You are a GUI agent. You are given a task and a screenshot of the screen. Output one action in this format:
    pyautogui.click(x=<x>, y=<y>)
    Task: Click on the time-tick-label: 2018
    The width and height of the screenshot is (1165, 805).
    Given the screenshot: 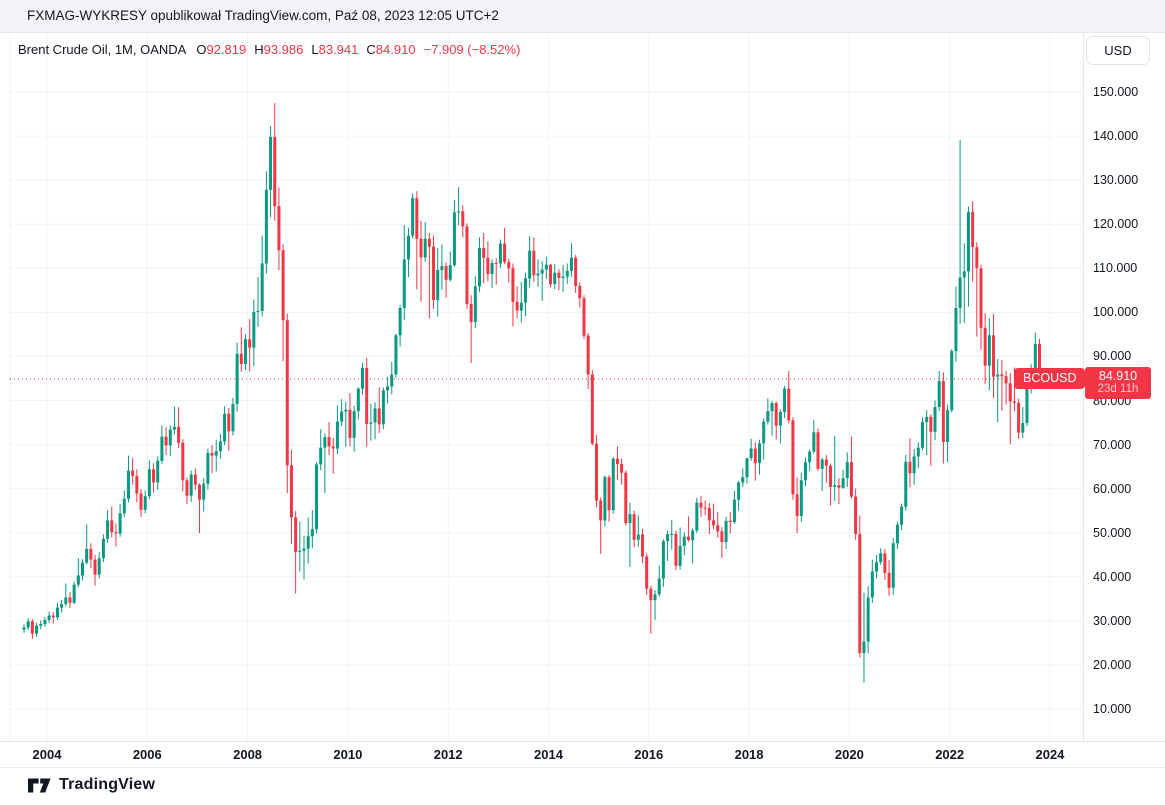 What is the action you would take?
    pyautogui.click(x=749, y=754)
    